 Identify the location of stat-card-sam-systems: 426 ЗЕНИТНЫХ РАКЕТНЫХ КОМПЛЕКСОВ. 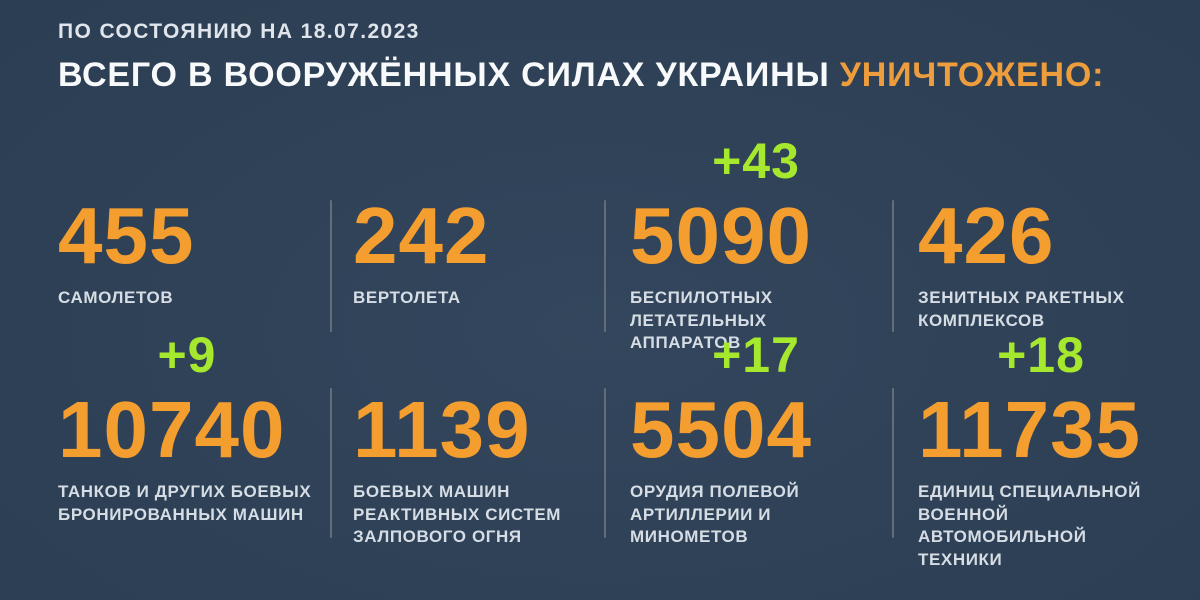
(1041, 264).